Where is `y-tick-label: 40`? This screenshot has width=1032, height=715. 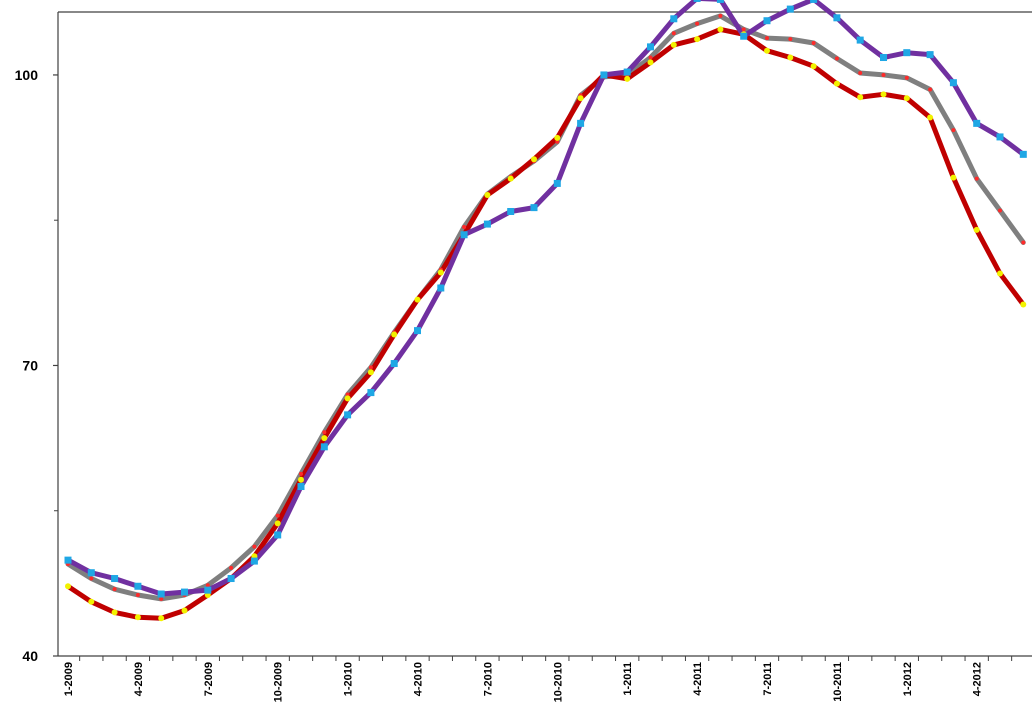 y-tick-label: 40 is located at coordinates (30, 656).